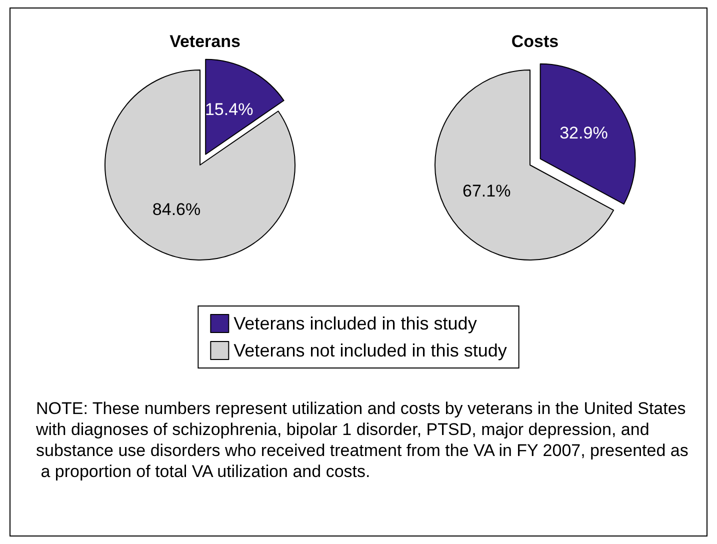 The image size is (717, 544). I want to click on data-label: 32.9%, so click(584, 133).